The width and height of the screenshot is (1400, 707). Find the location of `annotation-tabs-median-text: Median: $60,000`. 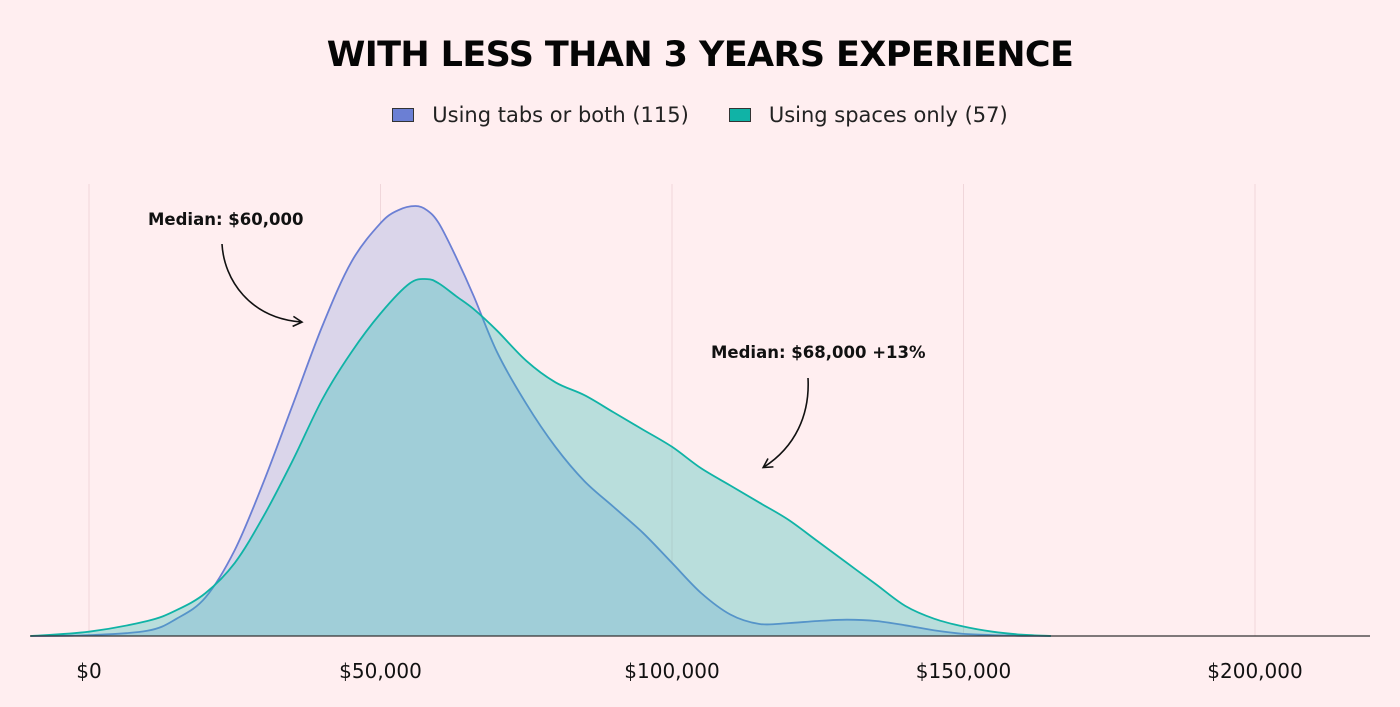

annotation-tabs-median-text: Median: $60,000 is located at coordinates (225, 219).